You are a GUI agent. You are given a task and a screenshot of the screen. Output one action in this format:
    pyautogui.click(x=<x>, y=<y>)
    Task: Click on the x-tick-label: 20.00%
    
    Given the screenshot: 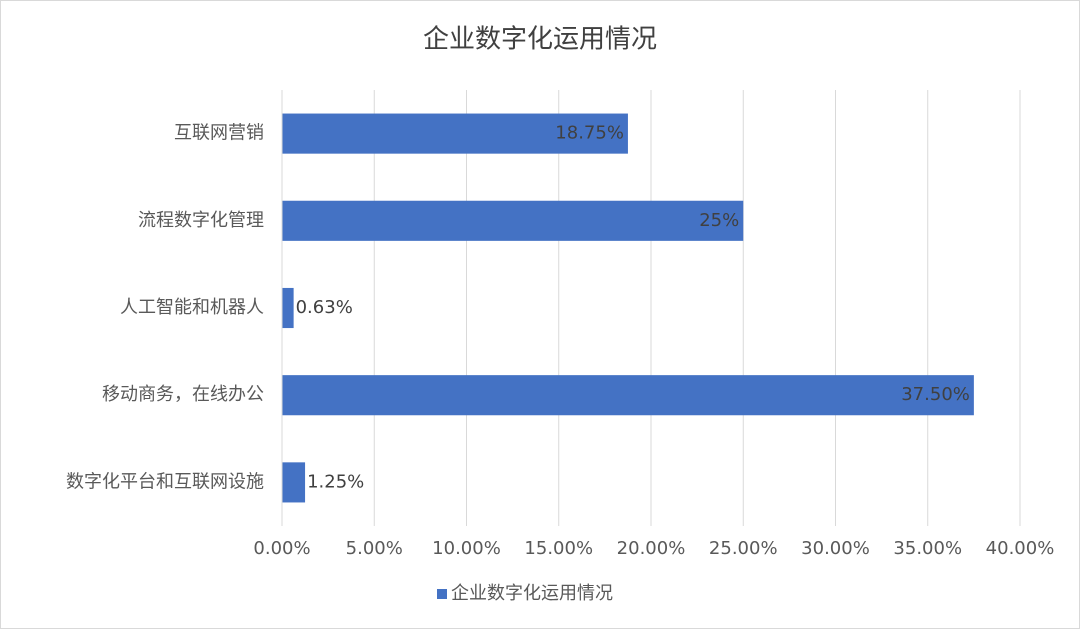 What is the action you would take?
    pyautogui.click(x=651, y=548)
    